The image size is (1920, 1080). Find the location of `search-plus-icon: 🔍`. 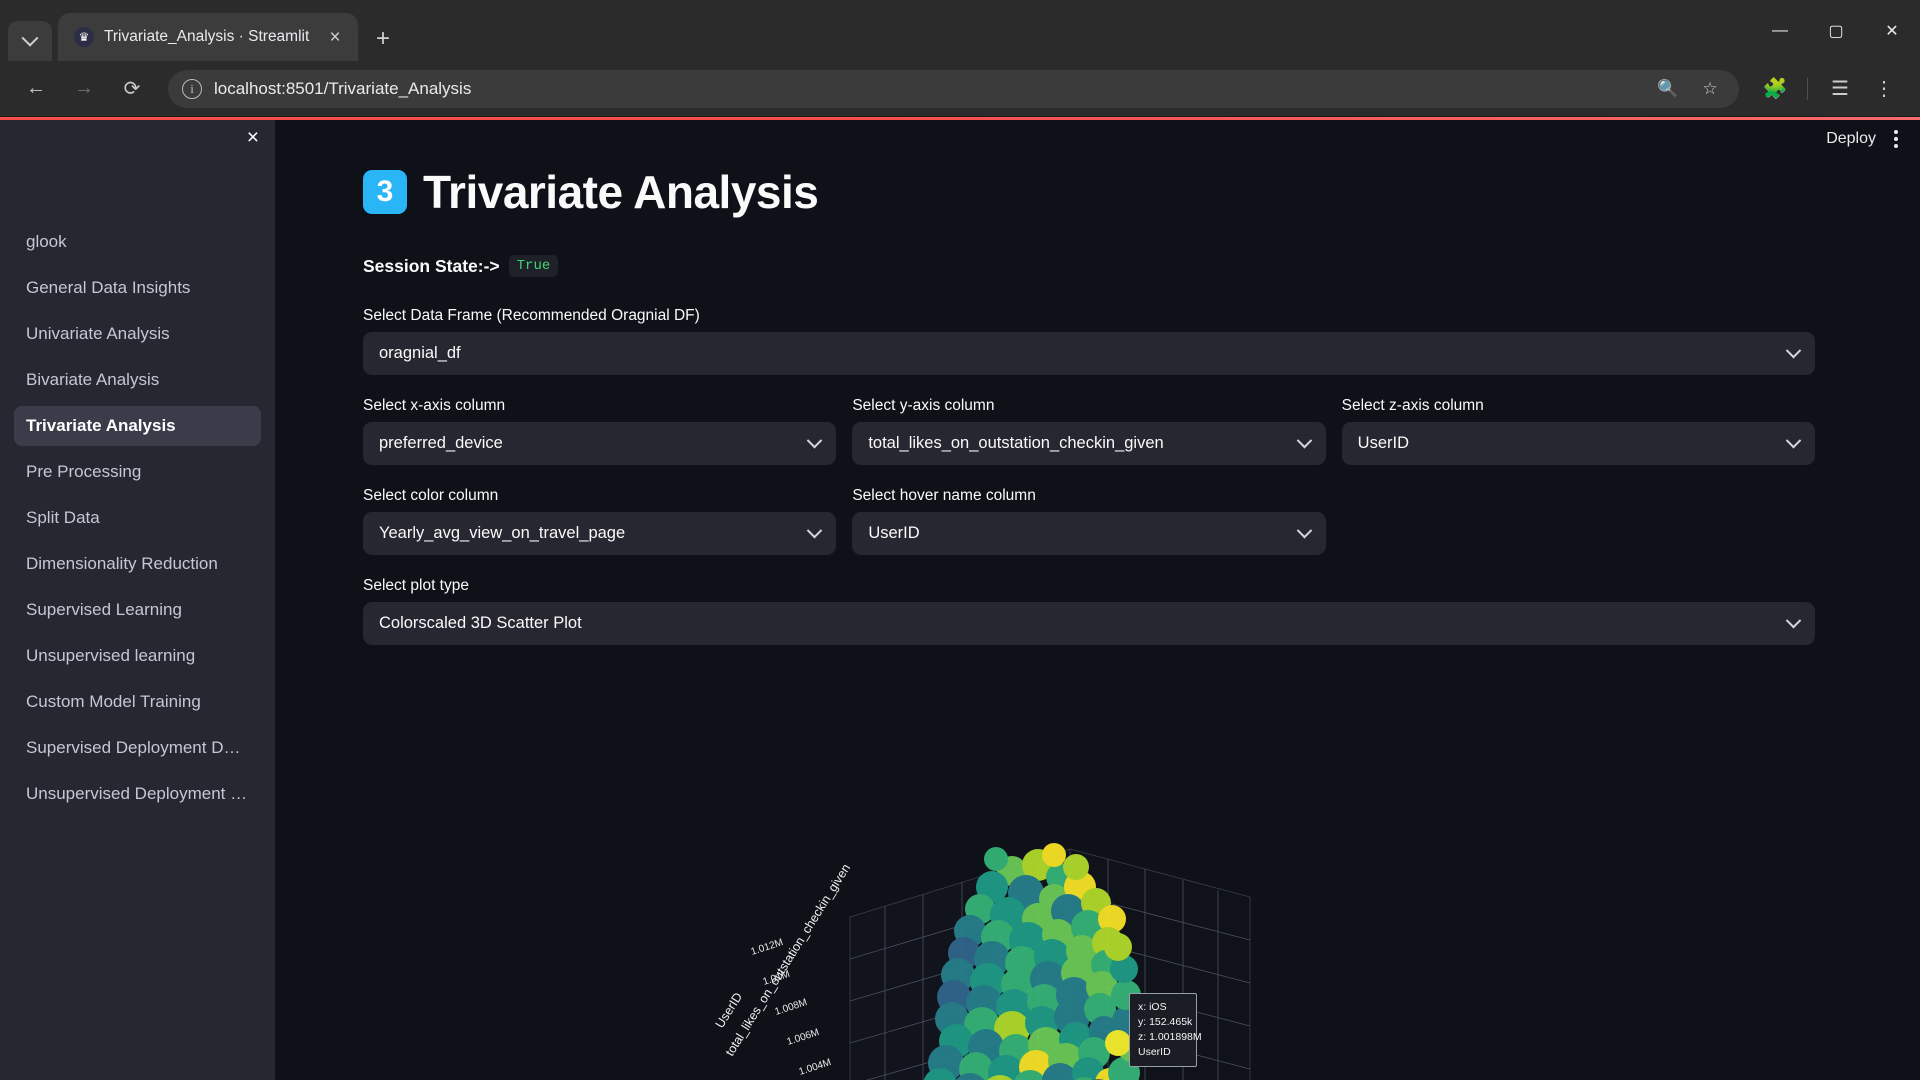

search-plus-icon: 🔍 is located at coordinates (1668, 88).